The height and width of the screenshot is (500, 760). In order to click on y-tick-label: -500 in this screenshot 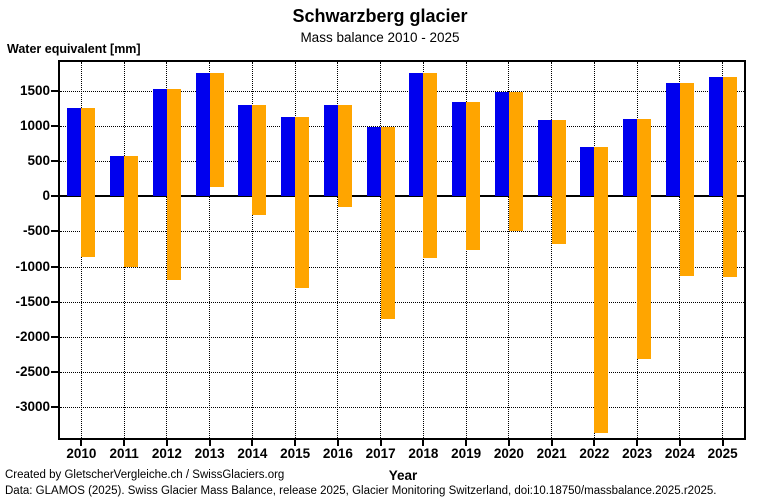, I will do `click(36, 231)`.